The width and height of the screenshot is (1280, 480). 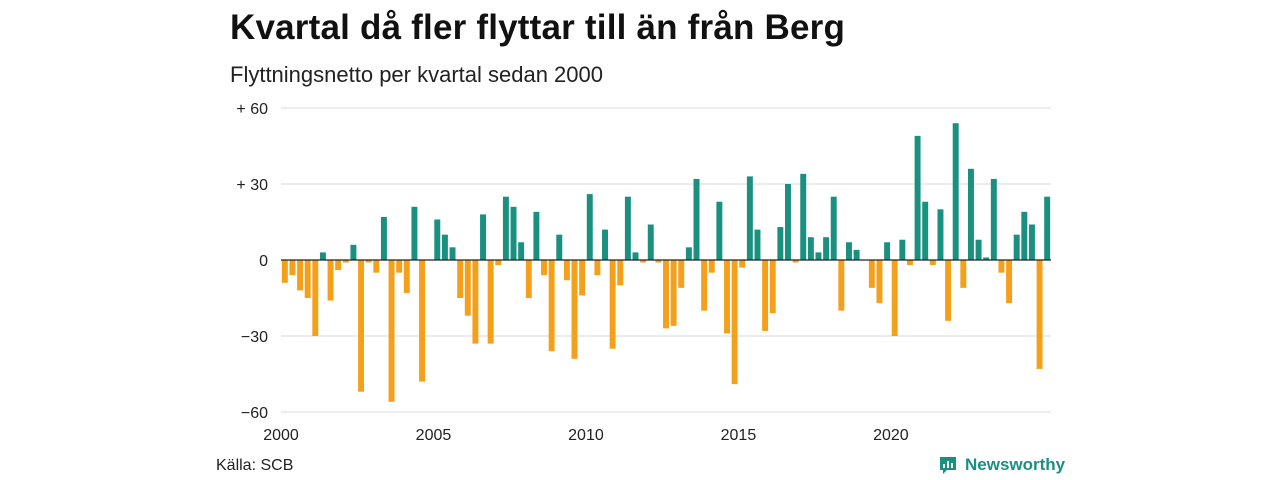 I want to click on y-tick-label: + 60, so click(x=252, y=109).